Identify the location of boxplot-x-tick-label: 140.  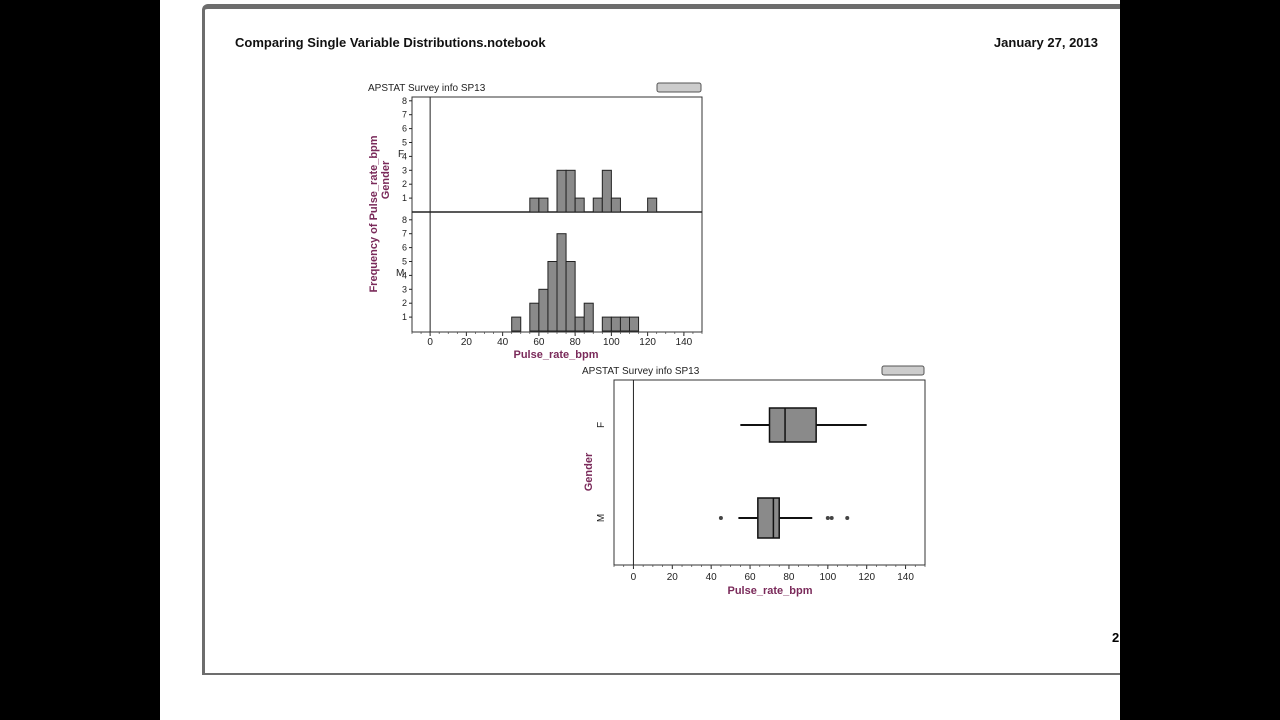
(905, 577).